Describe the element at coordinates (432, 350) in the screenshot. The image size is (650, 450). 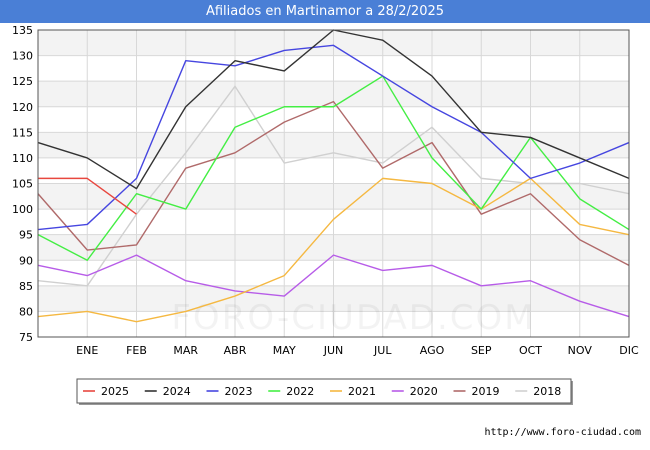
I see `x-tick-label: AGO` at that location.